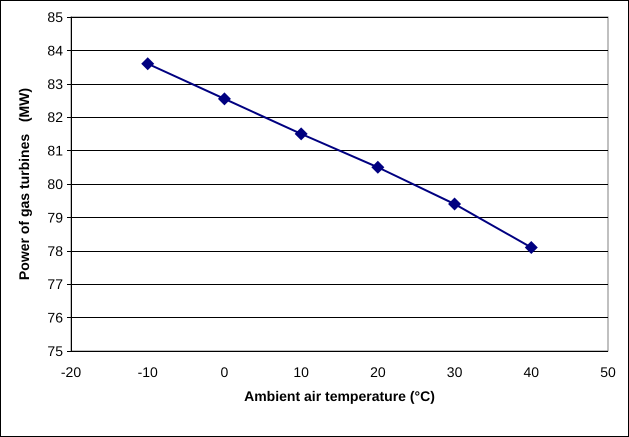 The height and width of the screenshot is (437, 629). What do you see at coordinates (55, 284) in the screenshot?
I see `y-tick-label: 77` at bounding box center [55, 284].